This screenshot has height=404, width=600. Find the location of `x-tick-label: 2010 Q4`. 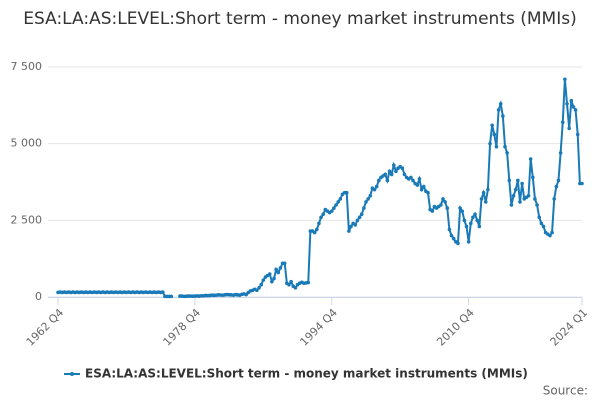

x-tick-label: 2010 Q4 is located at coordinates (455, 327).